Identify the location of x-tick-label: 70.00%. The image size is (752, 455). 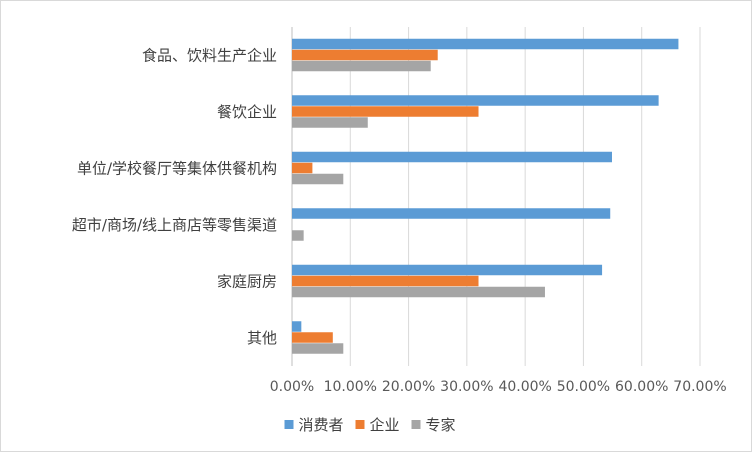
(699, 387).